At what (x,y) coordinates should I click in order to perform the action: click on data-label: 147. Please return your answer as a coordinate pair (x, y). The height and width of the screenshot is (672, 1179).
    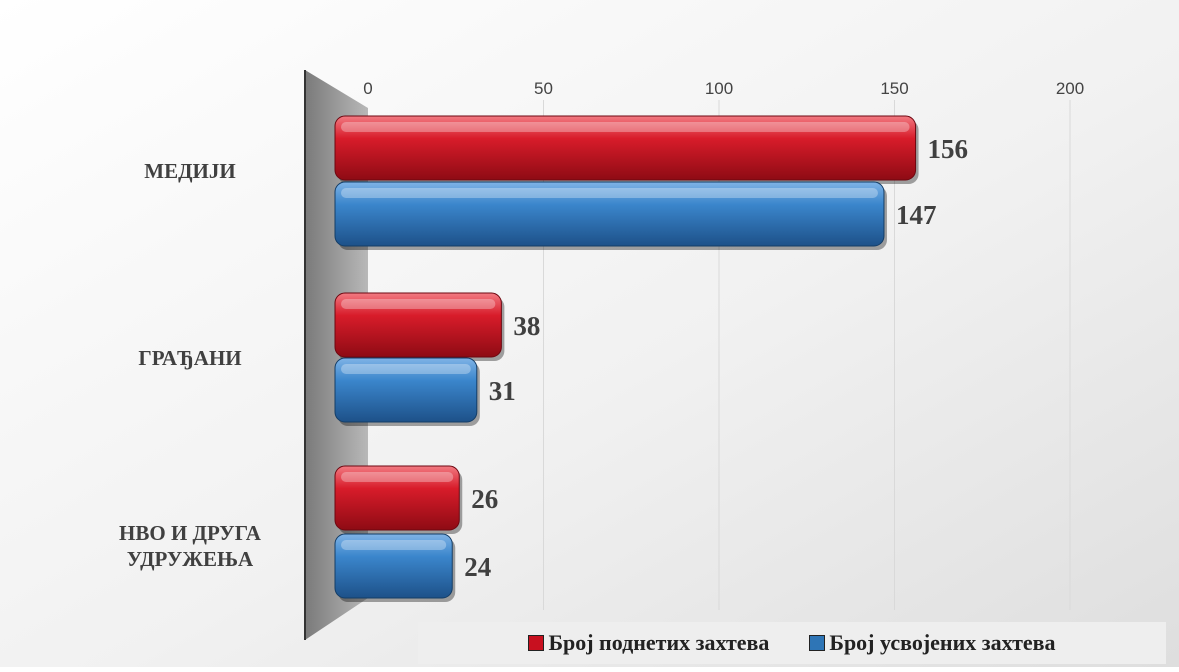
    Looking at the image, I should click on (916, 215).